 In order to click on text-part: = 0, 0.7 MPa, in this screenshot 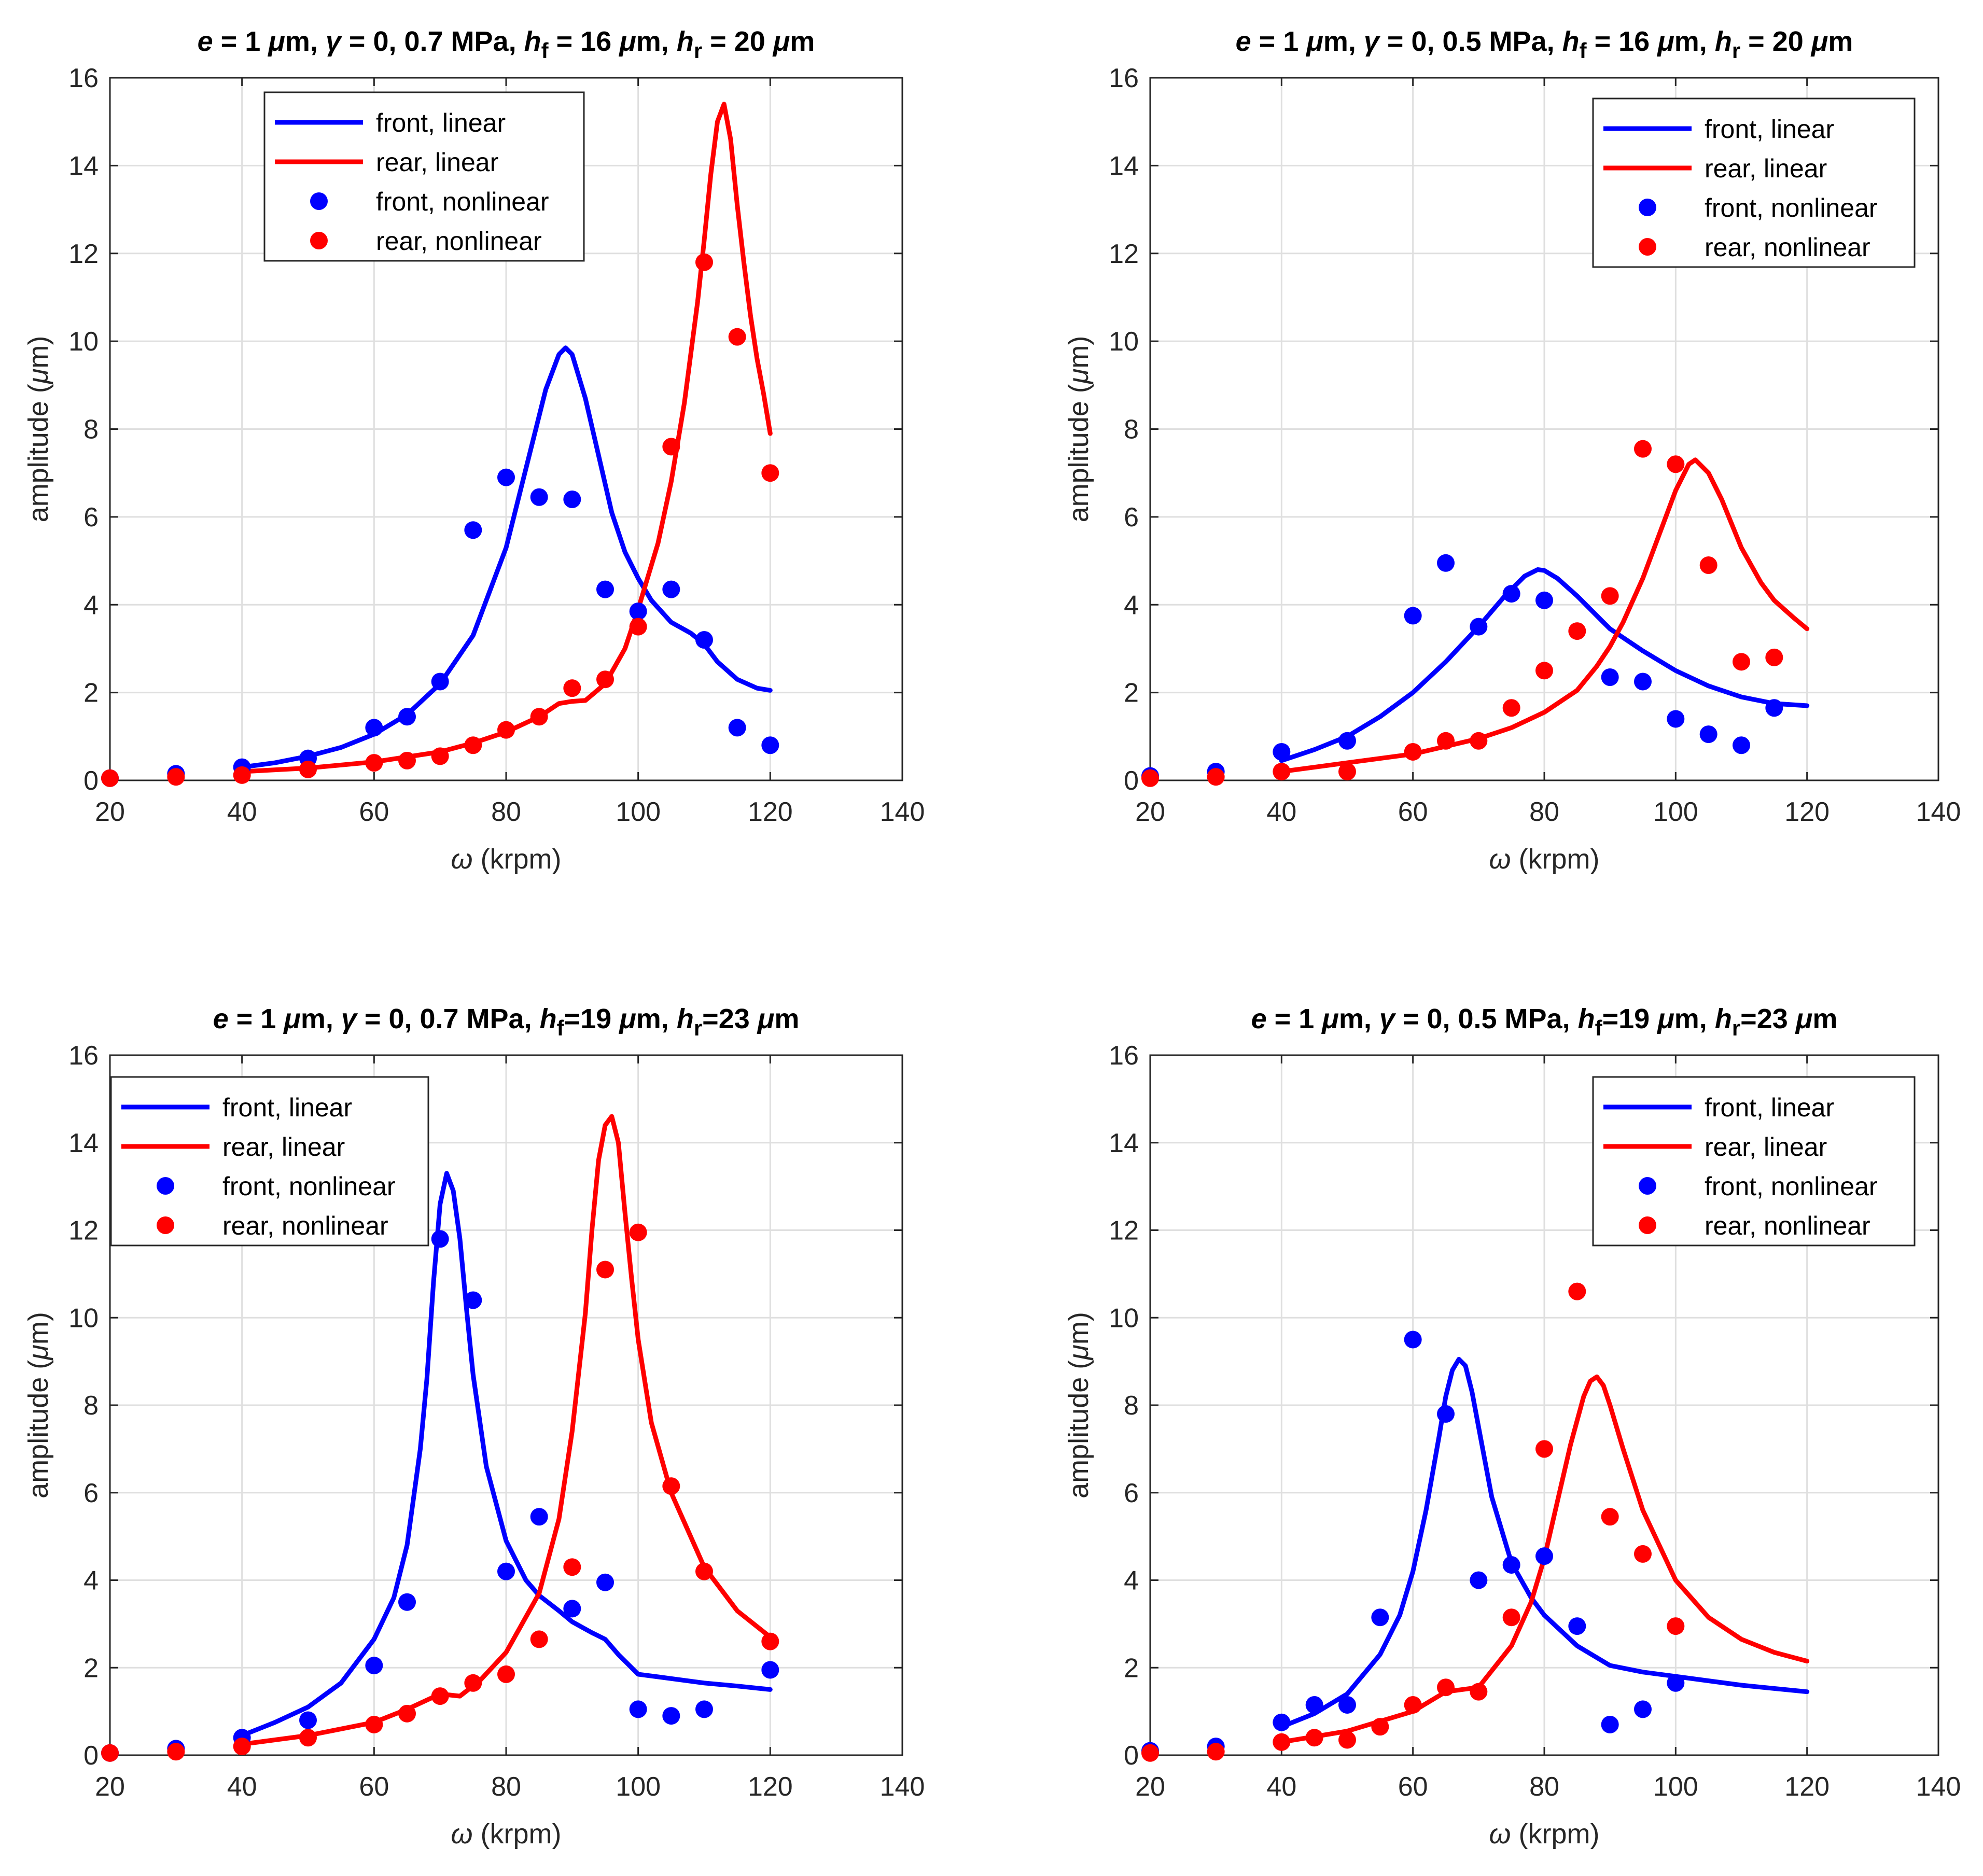, I will do `click(432, 41)`.